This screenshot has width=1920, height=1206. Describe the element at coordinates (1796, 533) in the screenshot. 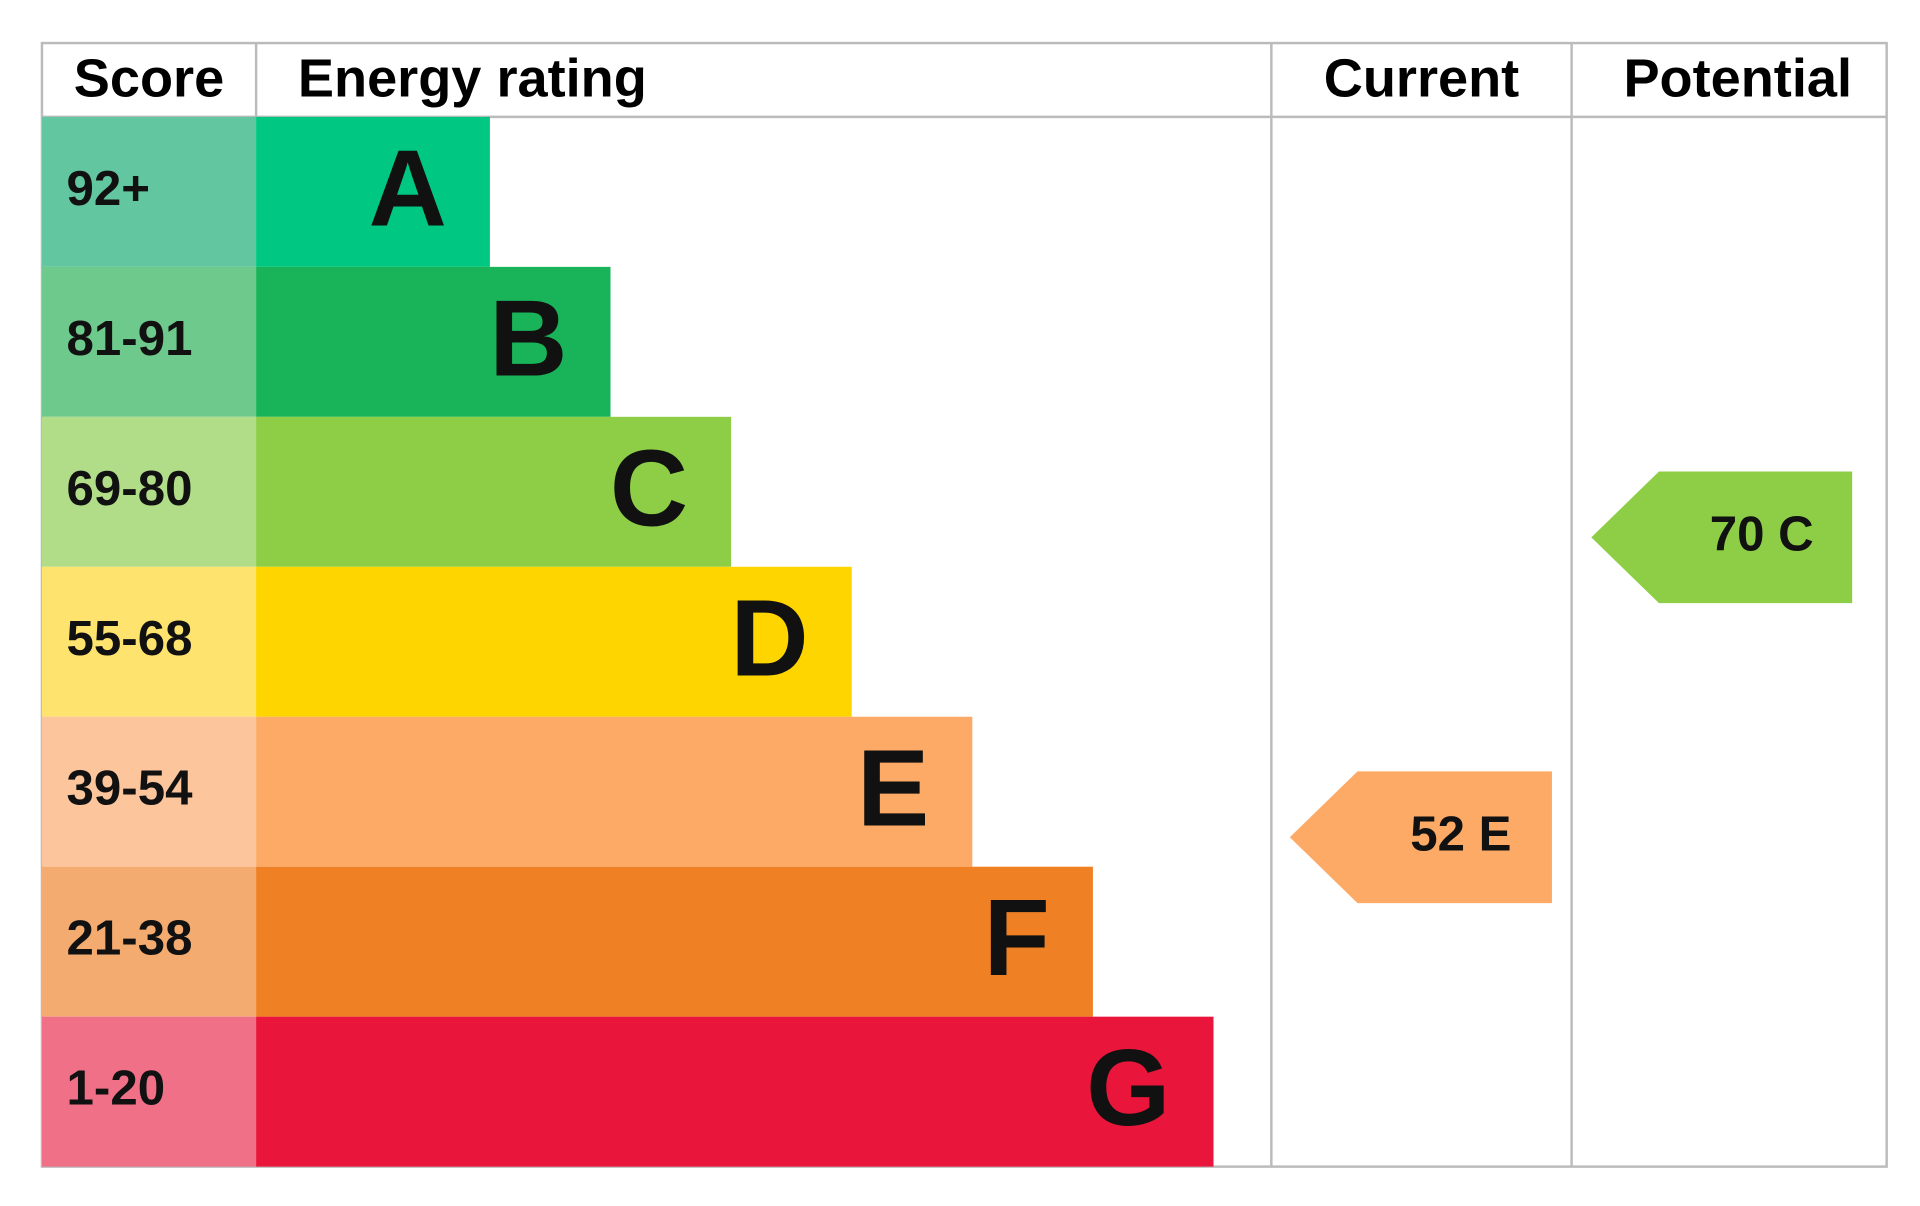

I see `potential-rating: C` at that location.